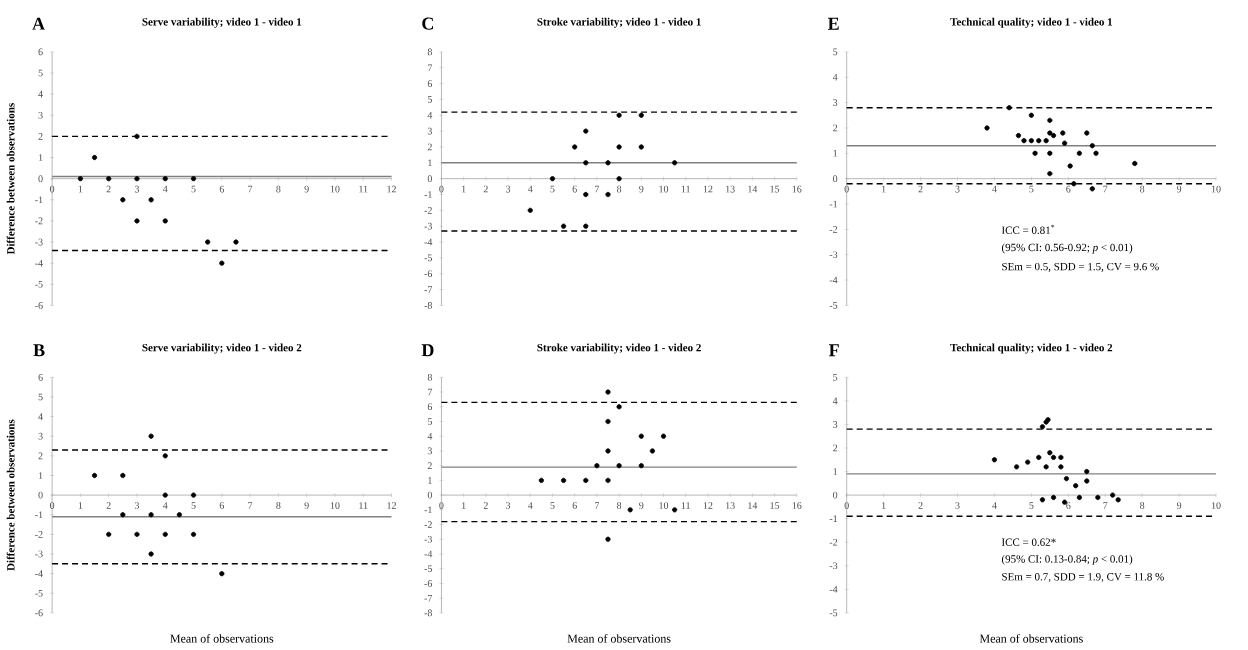 This screenshot has height=650, width=1248. What do you see at coordinates (39, 350) in the screenshot?
I see `text: B` at bounding box center [39, 350].